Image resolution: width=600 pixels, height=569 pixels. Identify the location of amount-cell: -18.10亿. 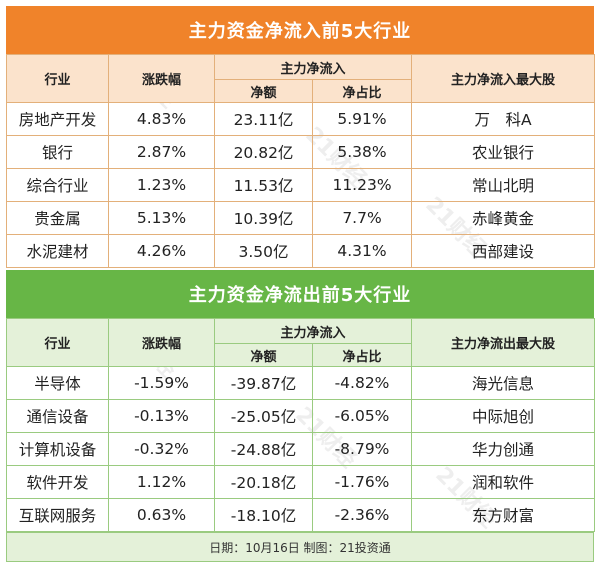
(263, 515).